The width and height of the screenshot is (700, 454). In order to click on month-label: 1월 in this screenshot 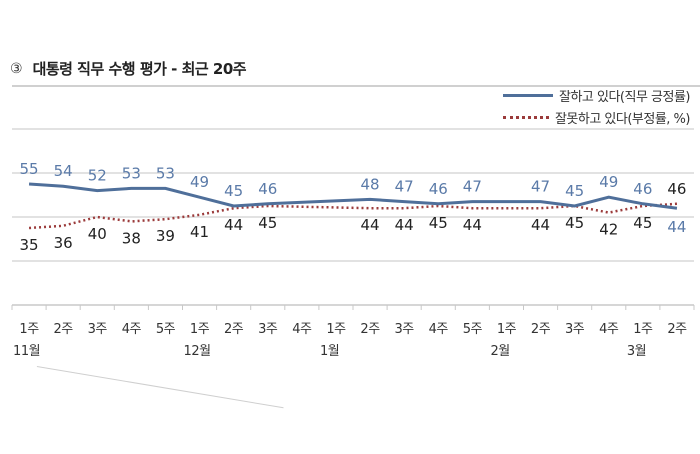, I will do `click(329, 351)`.